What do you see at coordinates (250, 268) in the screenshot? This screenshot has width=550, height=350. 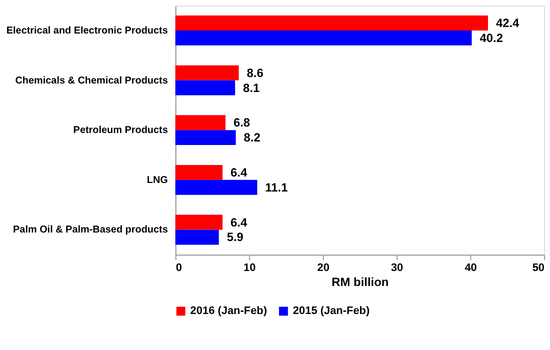 I see `x-tick-label: 10` at bounding box center [250, 268].